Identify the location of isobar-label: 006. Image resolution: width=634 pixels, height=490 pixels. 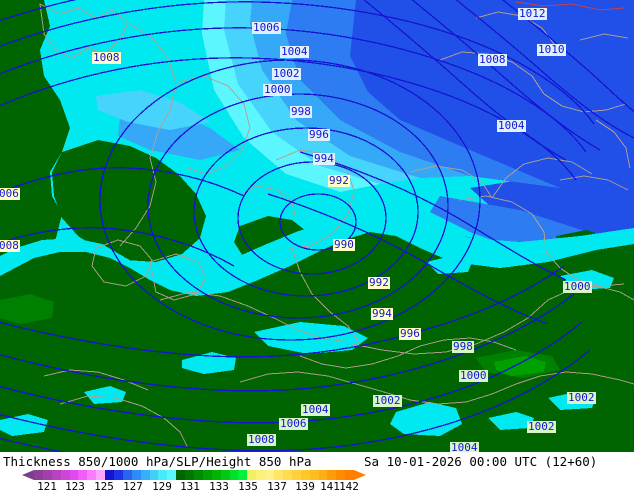
(10, 193).